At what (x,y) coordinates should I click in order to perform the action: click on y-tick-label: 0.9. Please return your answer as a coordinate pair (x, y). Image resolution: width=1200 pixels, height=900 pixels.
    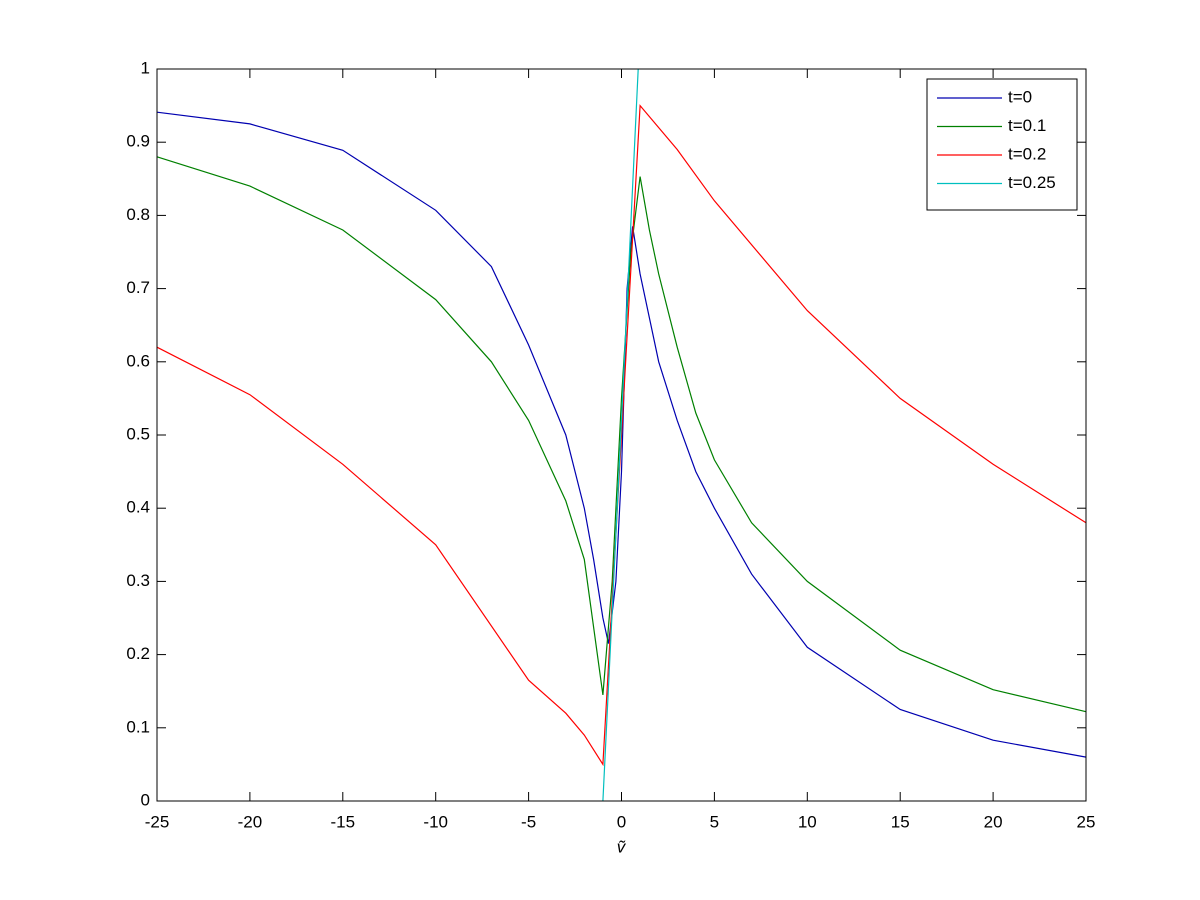
    Looking at the image, I should click on (138, 141).